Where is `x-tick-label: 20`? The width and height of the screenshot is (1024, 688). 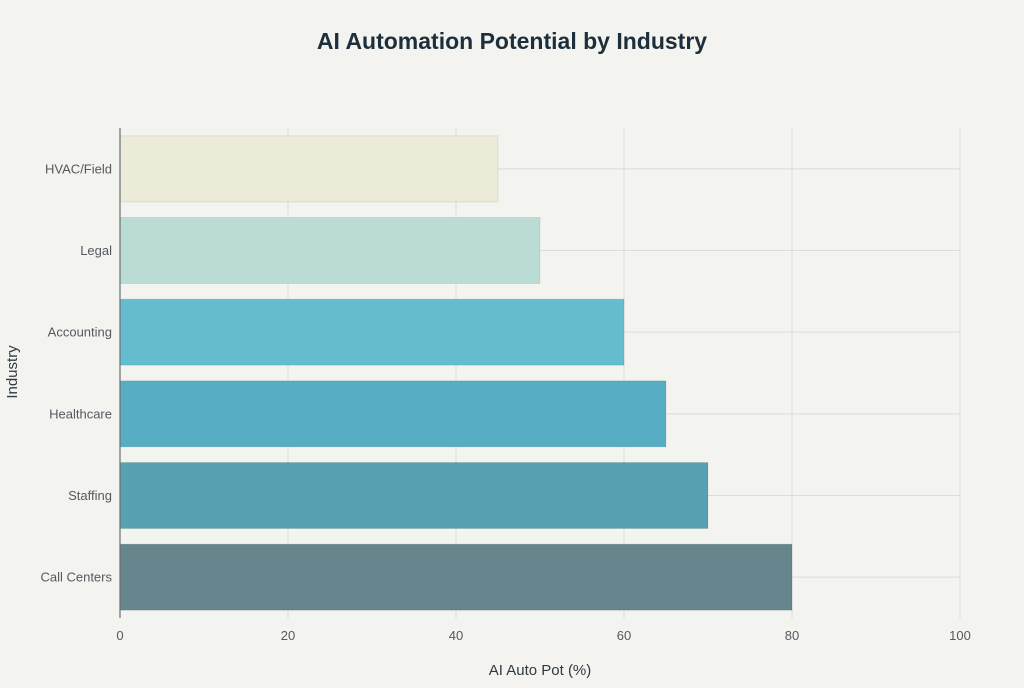
x-tick-label: 20 is located at coordinates (288, 635).